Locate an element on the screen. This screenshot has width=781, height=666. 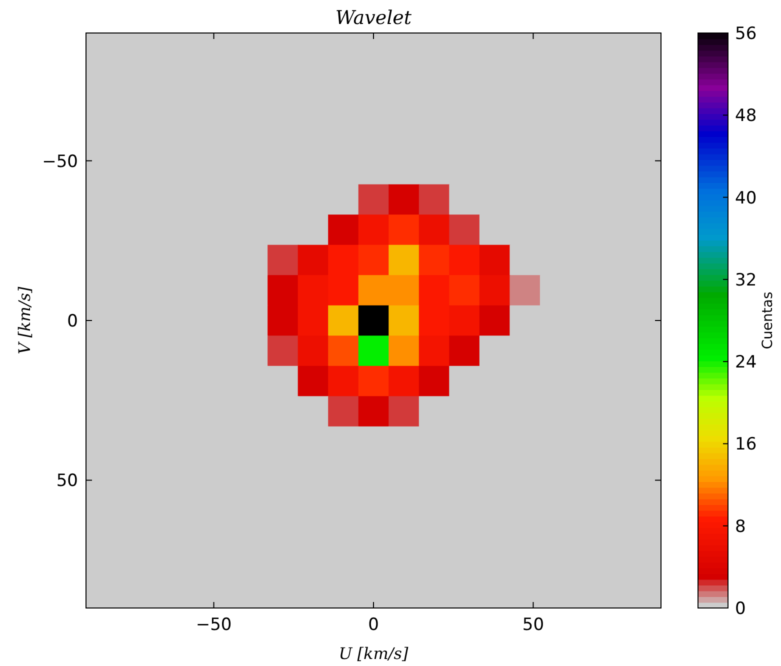
y-axis-title: V [km/s] is located at coordinates (24, 320).